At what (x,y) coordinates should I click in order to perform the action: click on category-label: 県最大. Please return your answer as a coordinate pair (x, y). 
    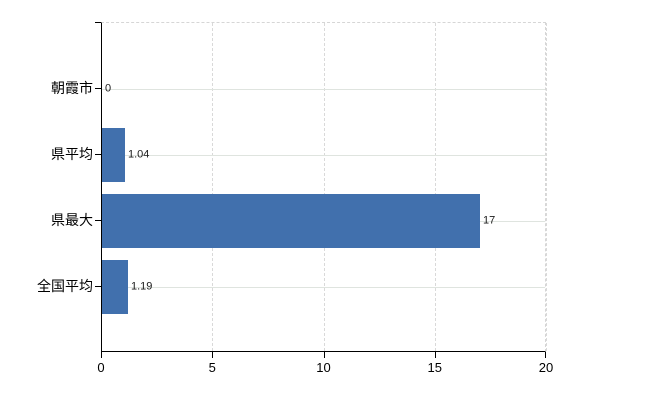
    Looking at the image, I should click on (72, 220).